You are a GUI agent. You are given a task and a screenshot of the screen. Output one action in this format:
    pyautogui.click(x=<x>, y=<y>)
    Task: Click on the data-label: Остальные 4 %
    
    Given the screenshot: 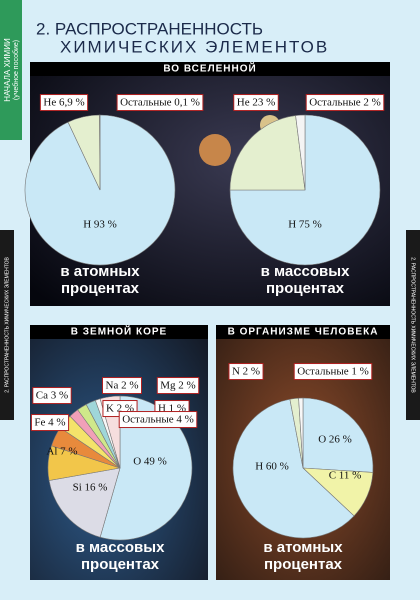 What is the action you would take?
    pyautogui.click(x=158, y=420)
    